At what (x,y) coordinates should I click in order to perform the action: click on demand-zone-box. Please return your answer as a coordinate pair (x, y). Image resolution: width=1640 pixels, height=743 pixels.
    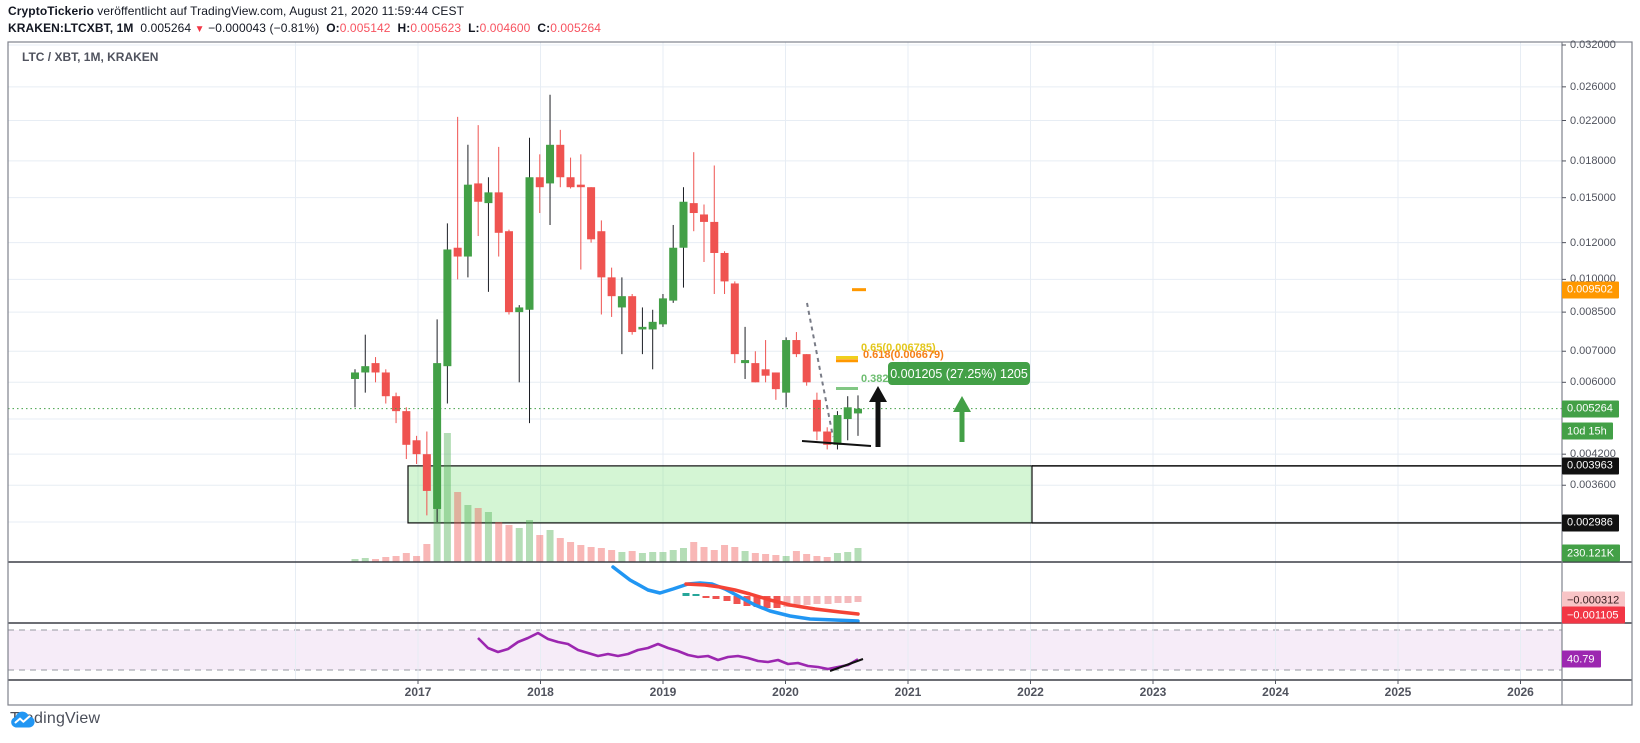
    Looking at the image, I should click on (984, 494).